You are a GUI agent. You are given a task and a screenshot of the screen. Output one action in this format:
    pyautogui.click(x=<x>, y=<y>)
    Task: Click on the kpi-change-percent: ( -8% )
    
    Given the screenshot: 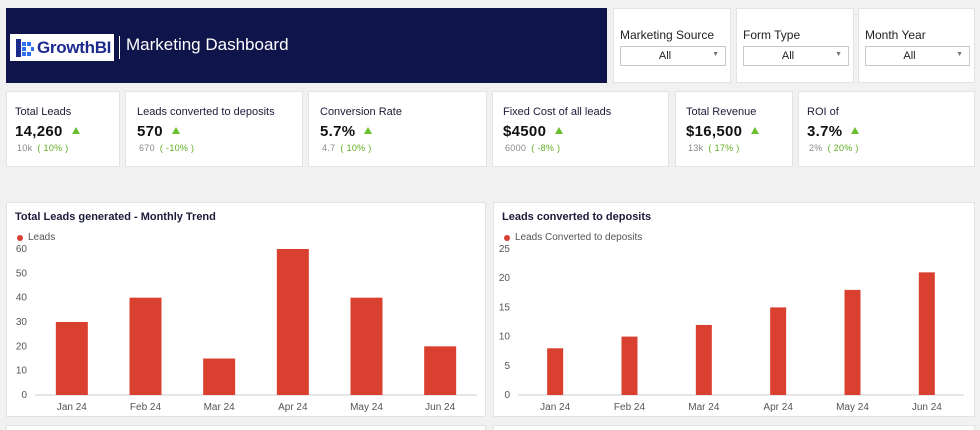 What is the action you would take?
    pyautogui.click(x=546, y=148)
    